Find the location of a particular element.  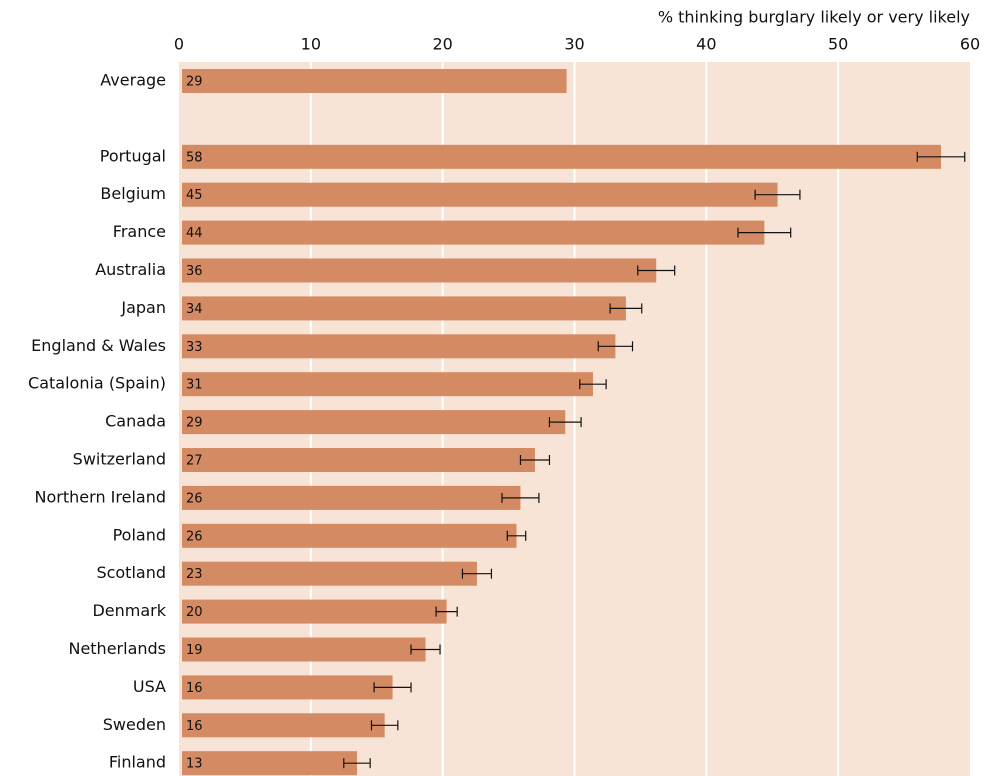

value-label: 34 is located at coordinates (194, 309).